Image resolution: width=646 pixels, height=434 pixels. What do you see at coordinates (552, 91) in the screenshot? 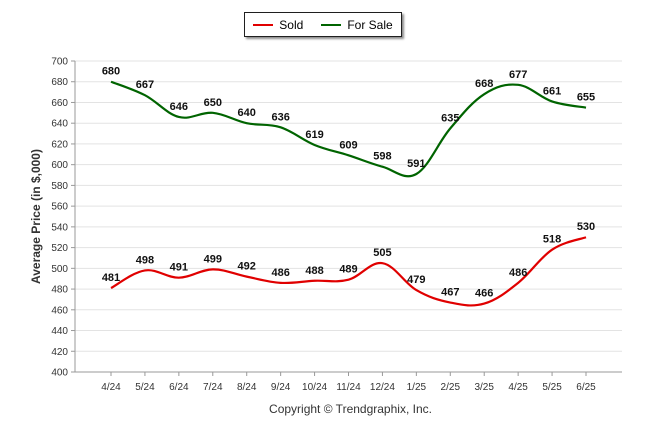
I see `data-label-for-sale: 661` at bounding box center [552, 91].